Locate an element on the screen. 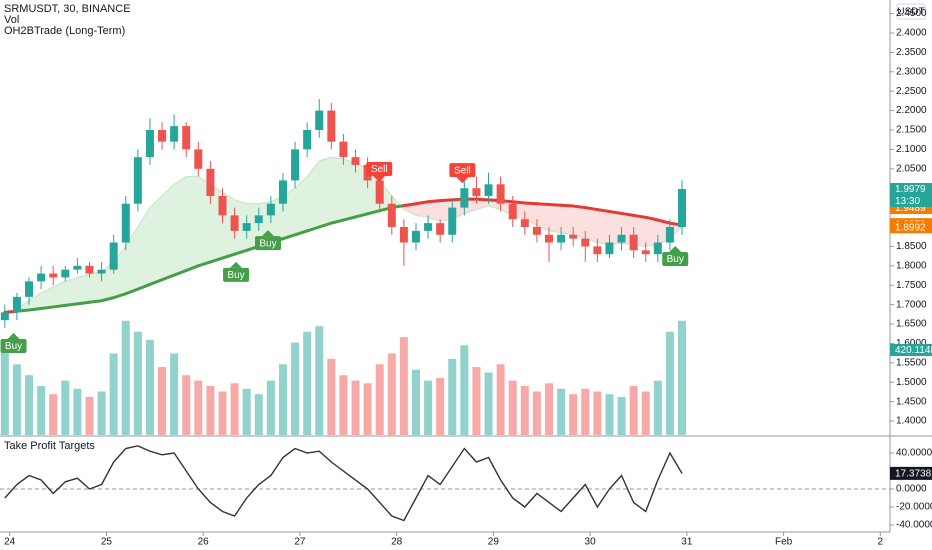  price-tag-box is located at coordinates (911, 227).